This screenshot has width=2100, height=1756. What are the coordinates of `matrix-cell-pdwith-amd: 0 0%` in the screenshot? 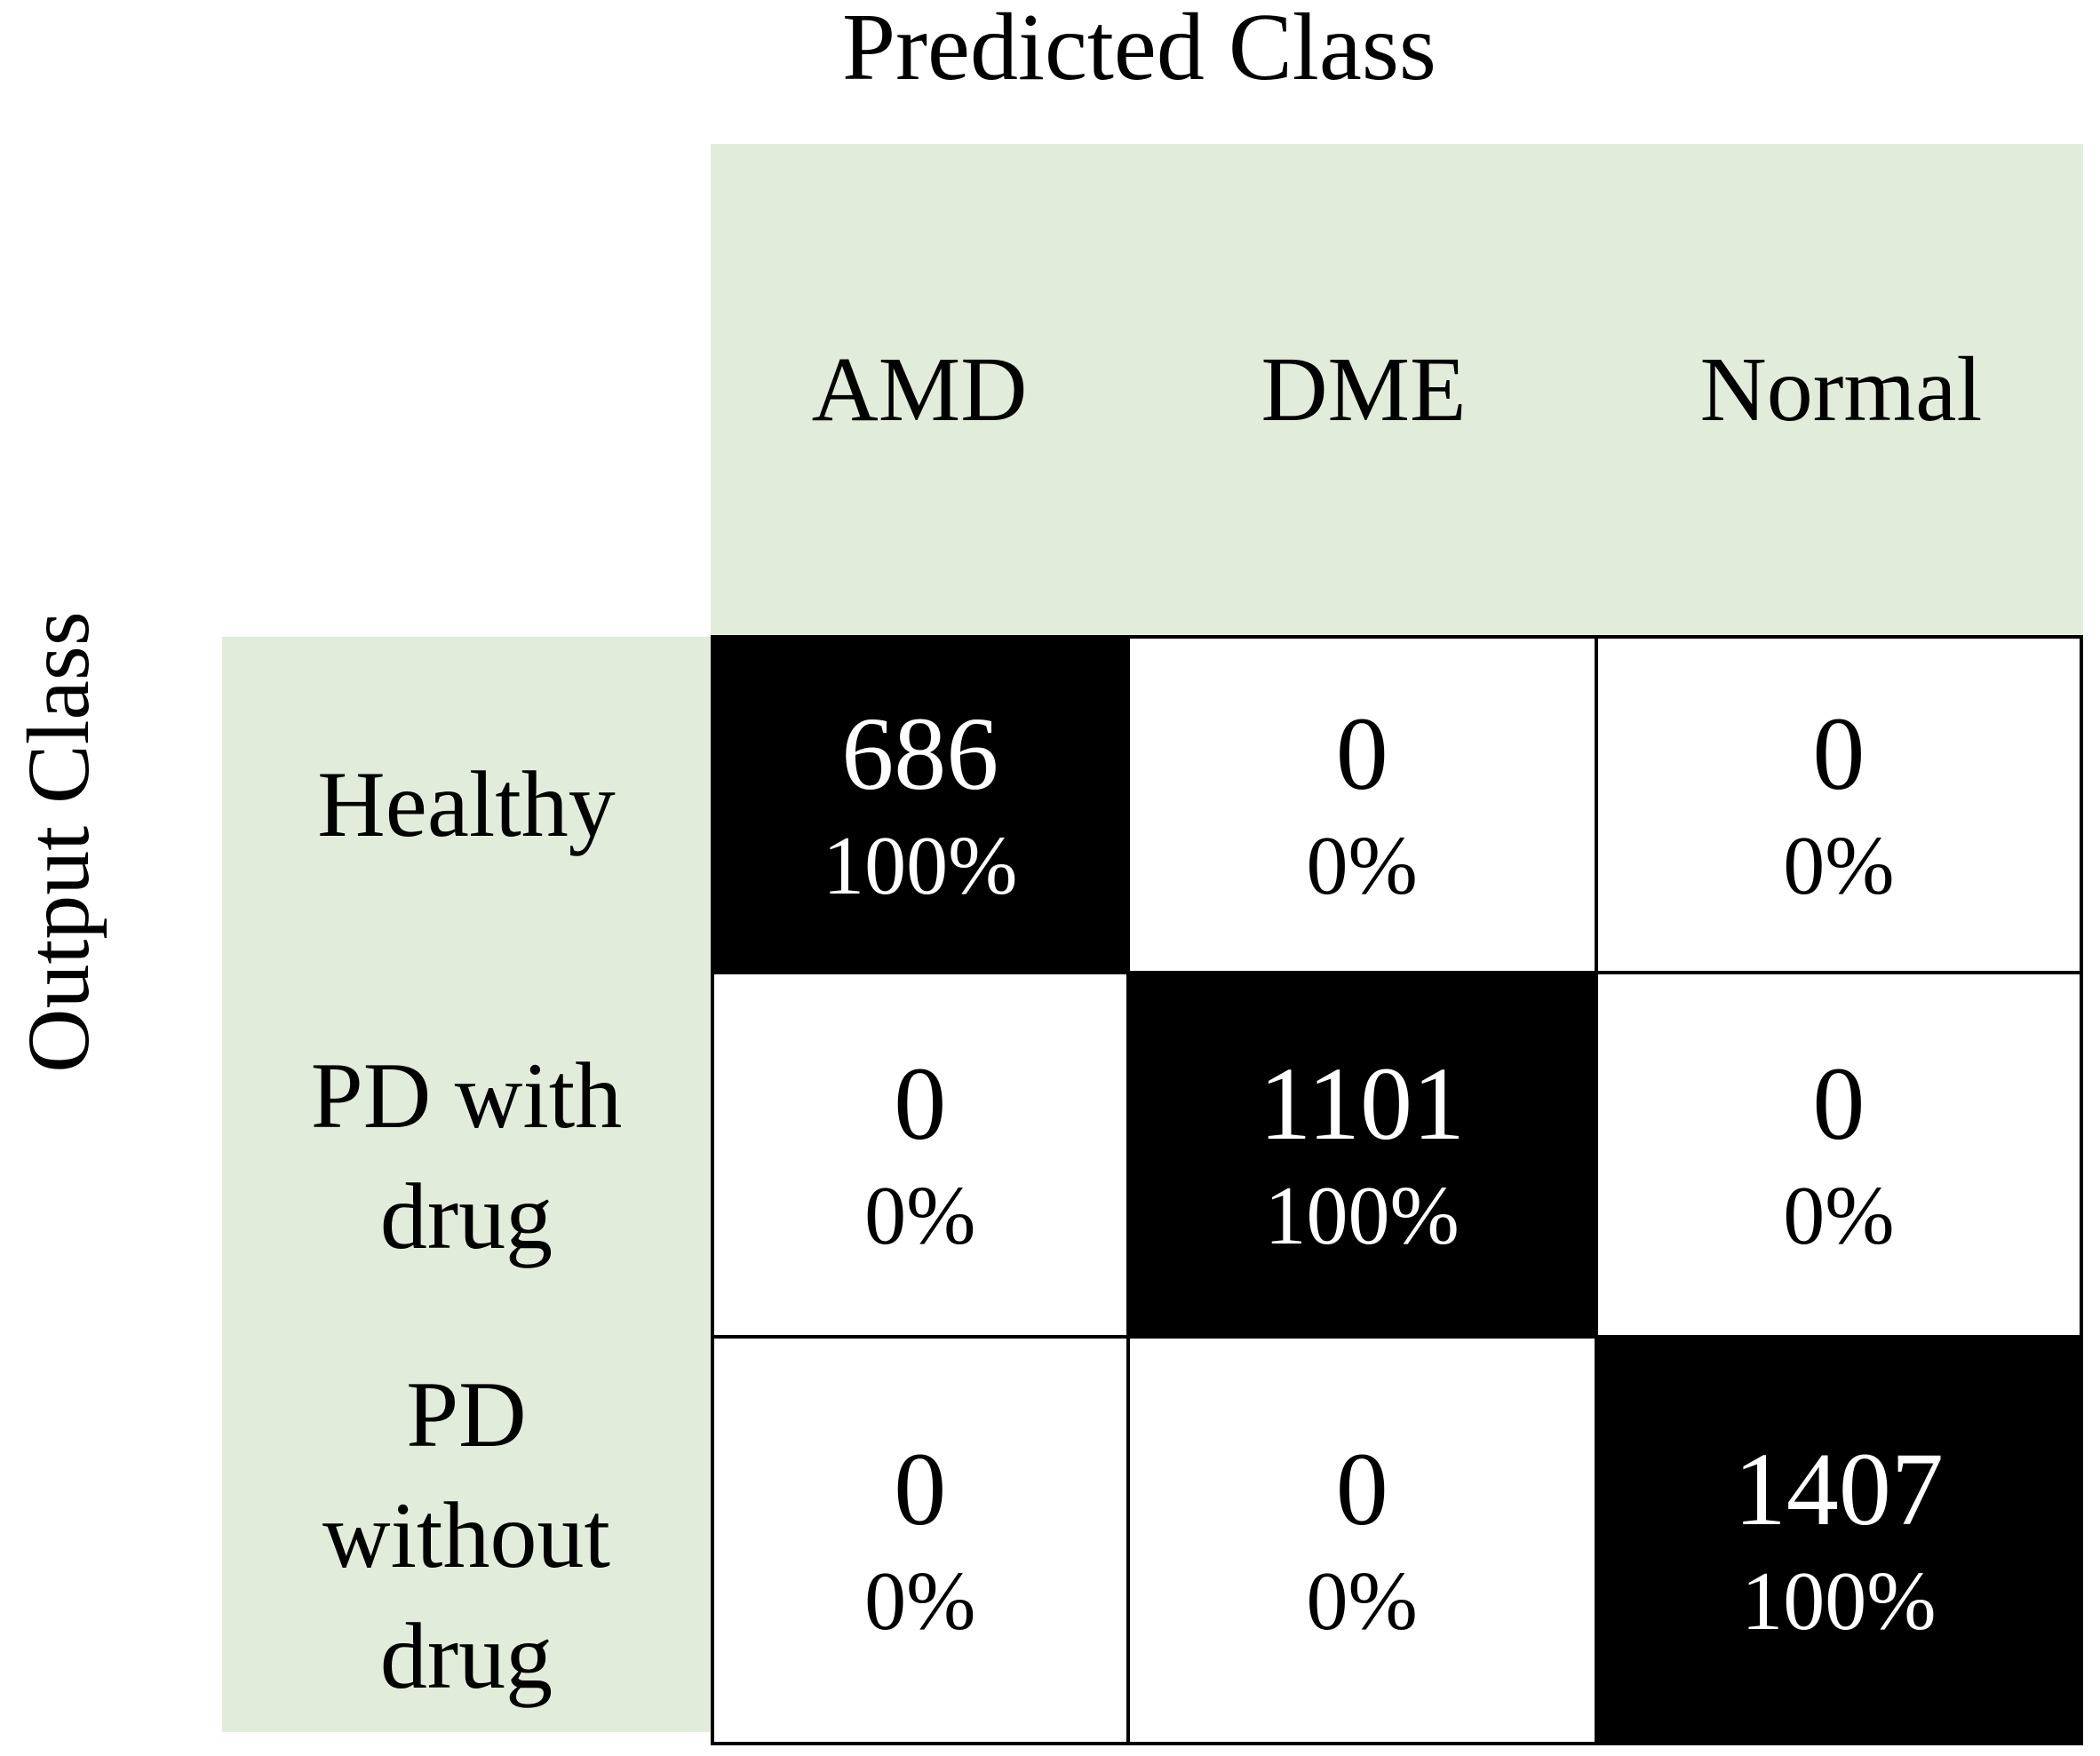 It's located at (922, 1156).